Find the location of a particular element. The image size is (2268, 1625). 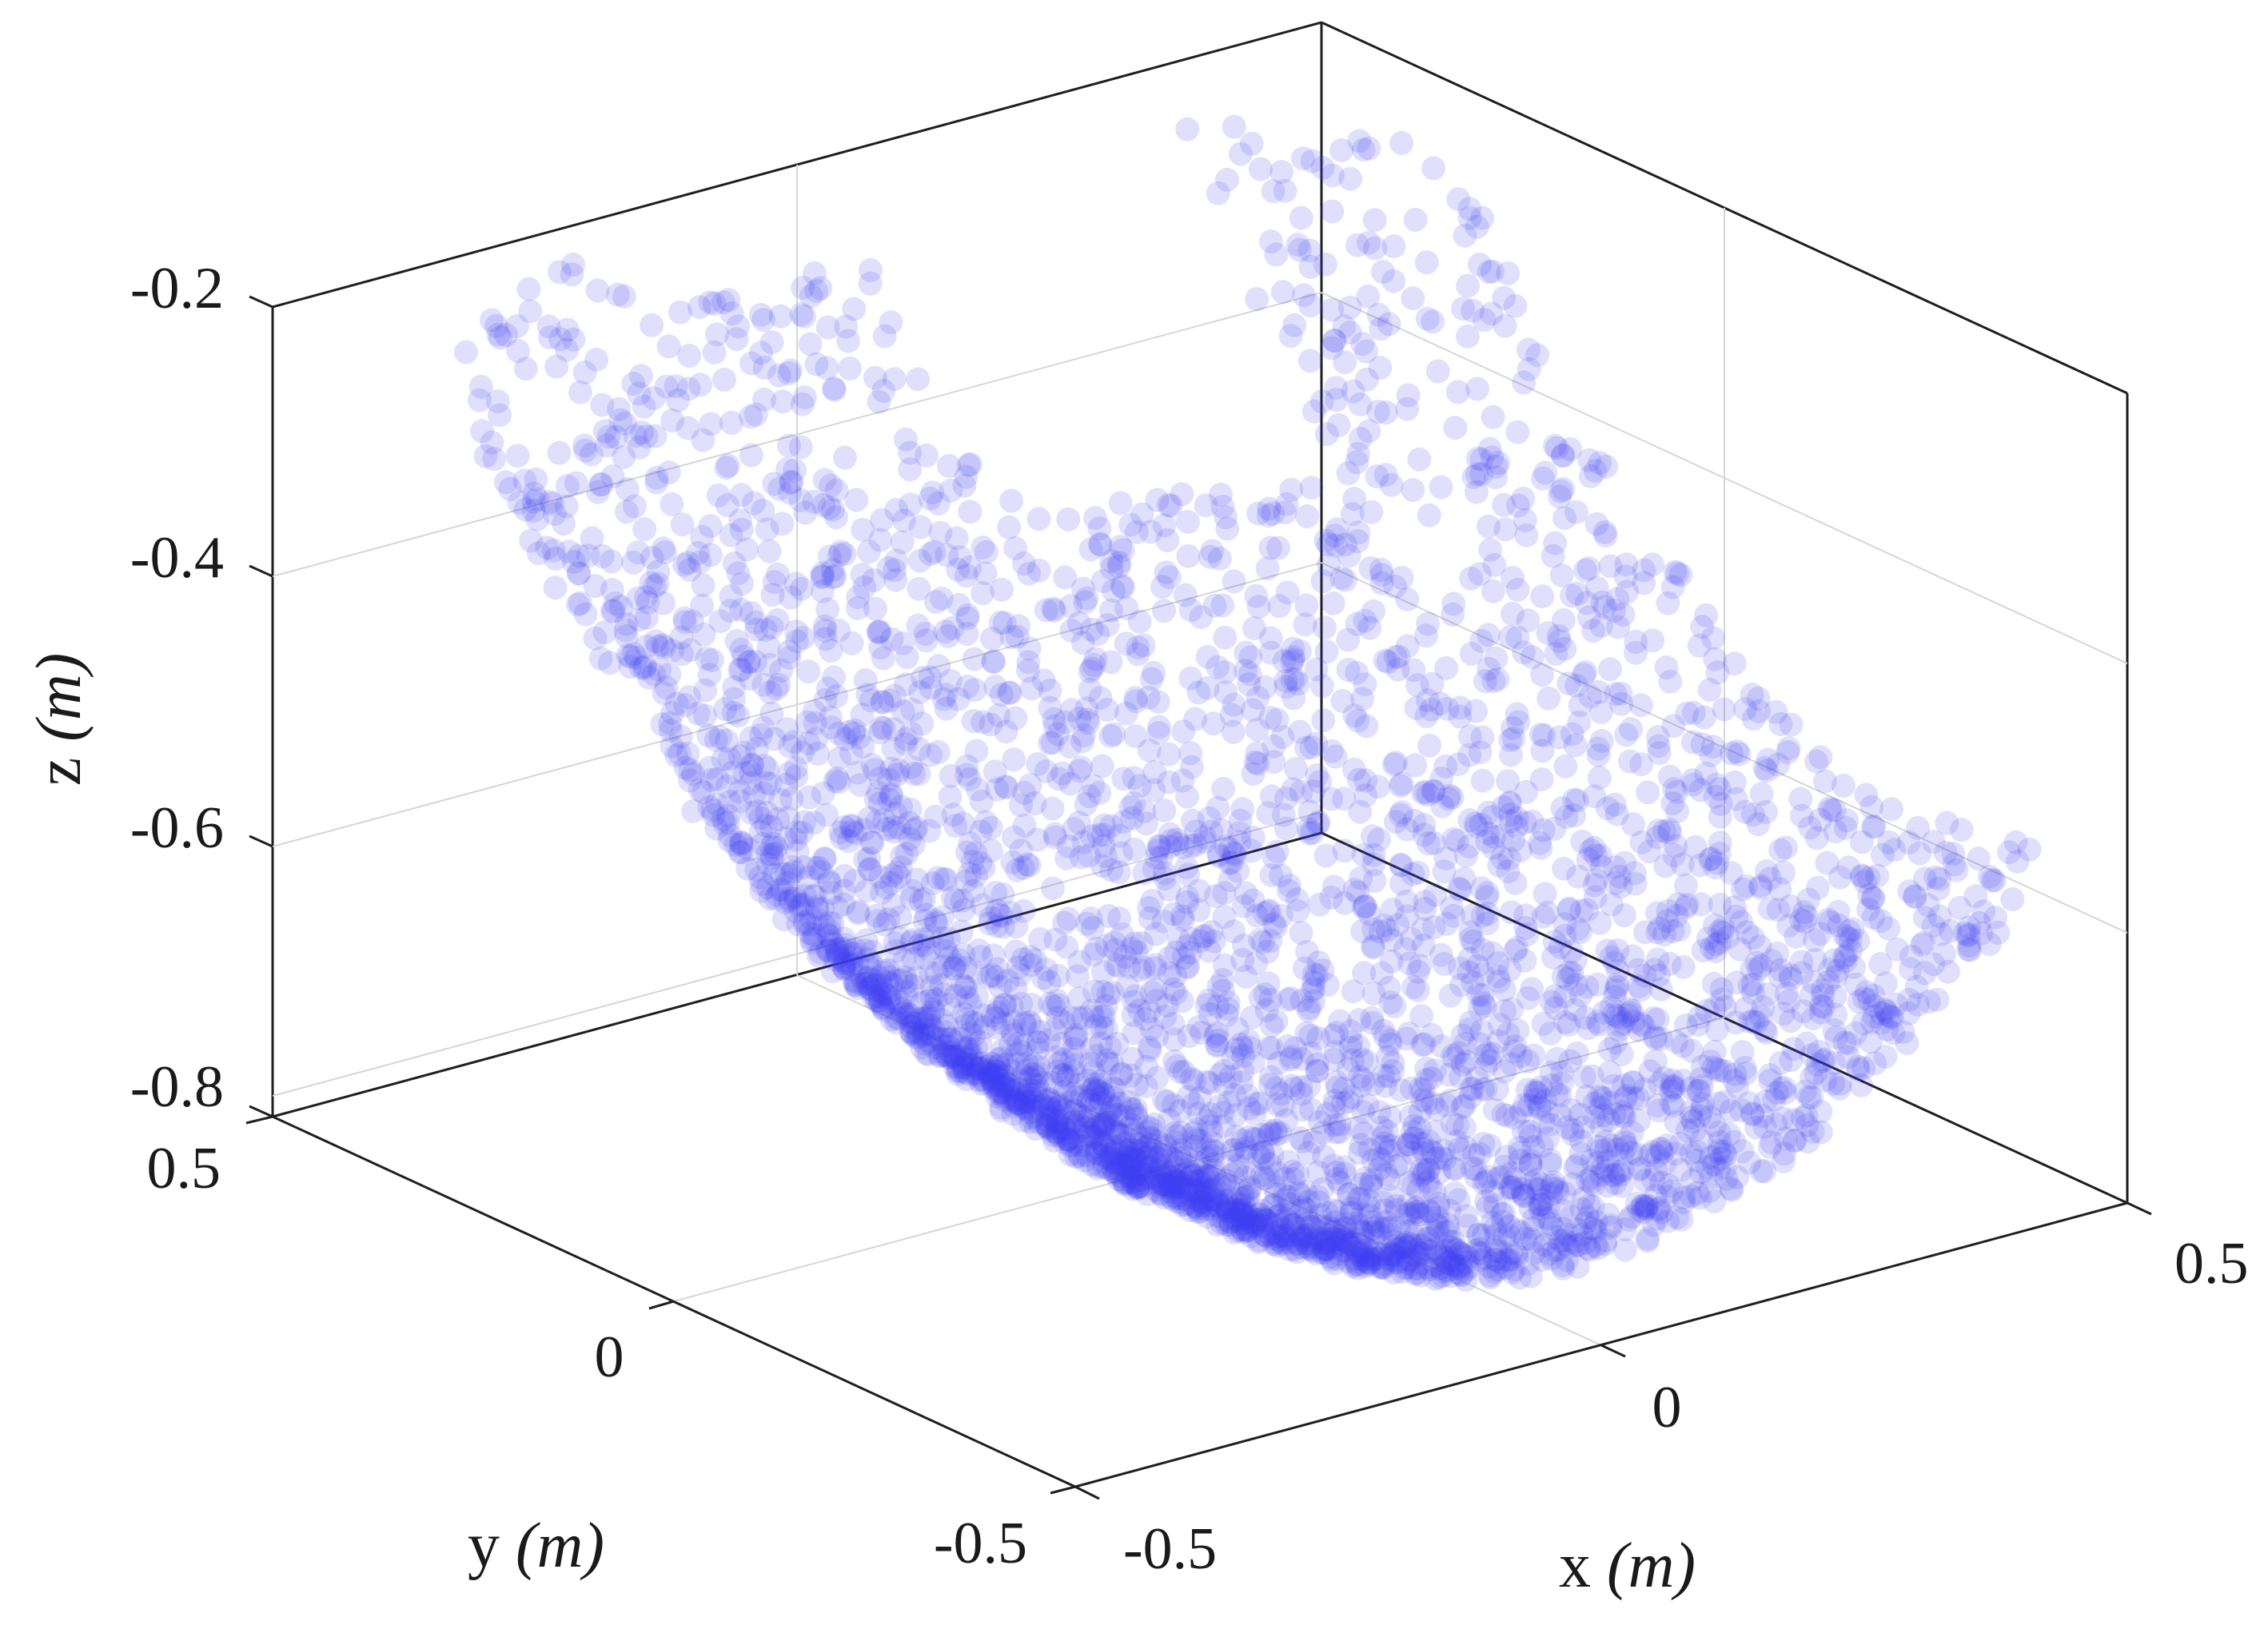

z-tick-label: -0.8 is located at coordinates (177, 1087).